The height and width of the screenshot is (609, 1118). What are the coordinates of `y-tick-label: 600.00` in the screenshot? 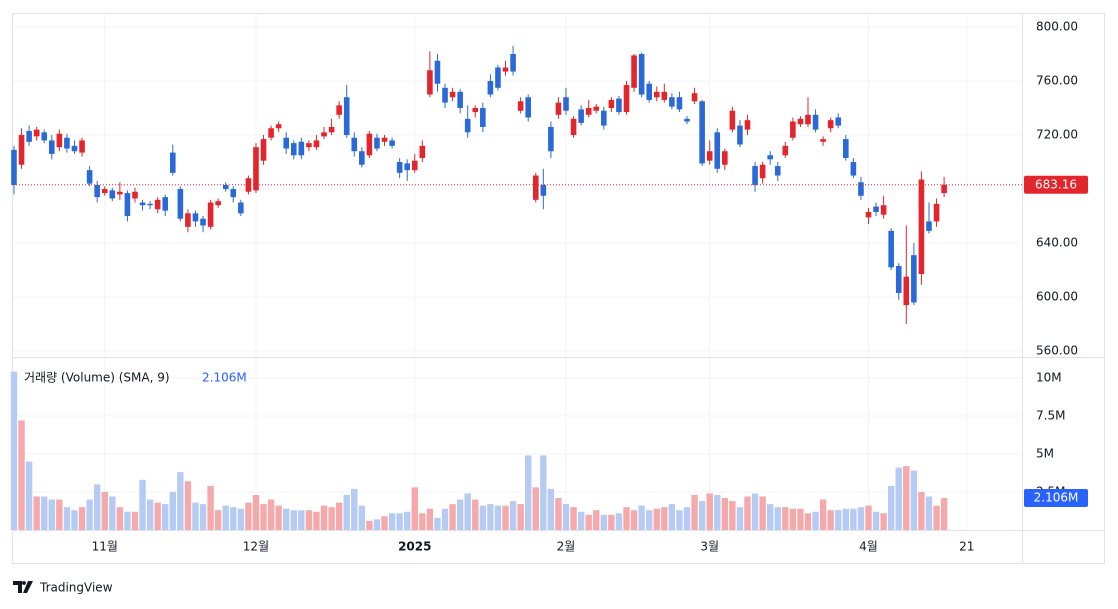 It's located at (1057, 297).